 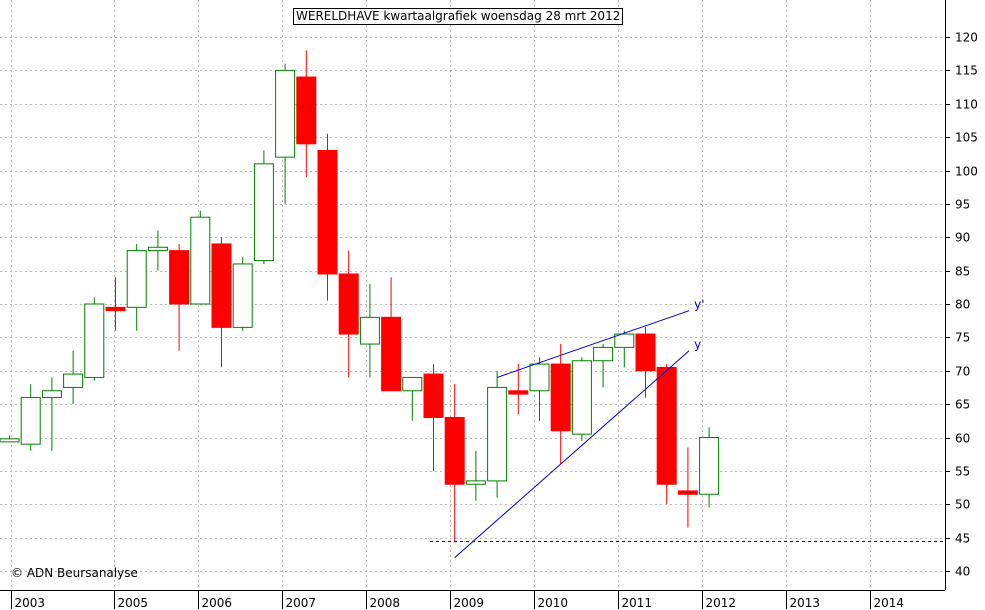 What do you see at coordinates (962, 572) in the screenshot?
I see `y-tick-label: 40` at bounding box center [962, 572].